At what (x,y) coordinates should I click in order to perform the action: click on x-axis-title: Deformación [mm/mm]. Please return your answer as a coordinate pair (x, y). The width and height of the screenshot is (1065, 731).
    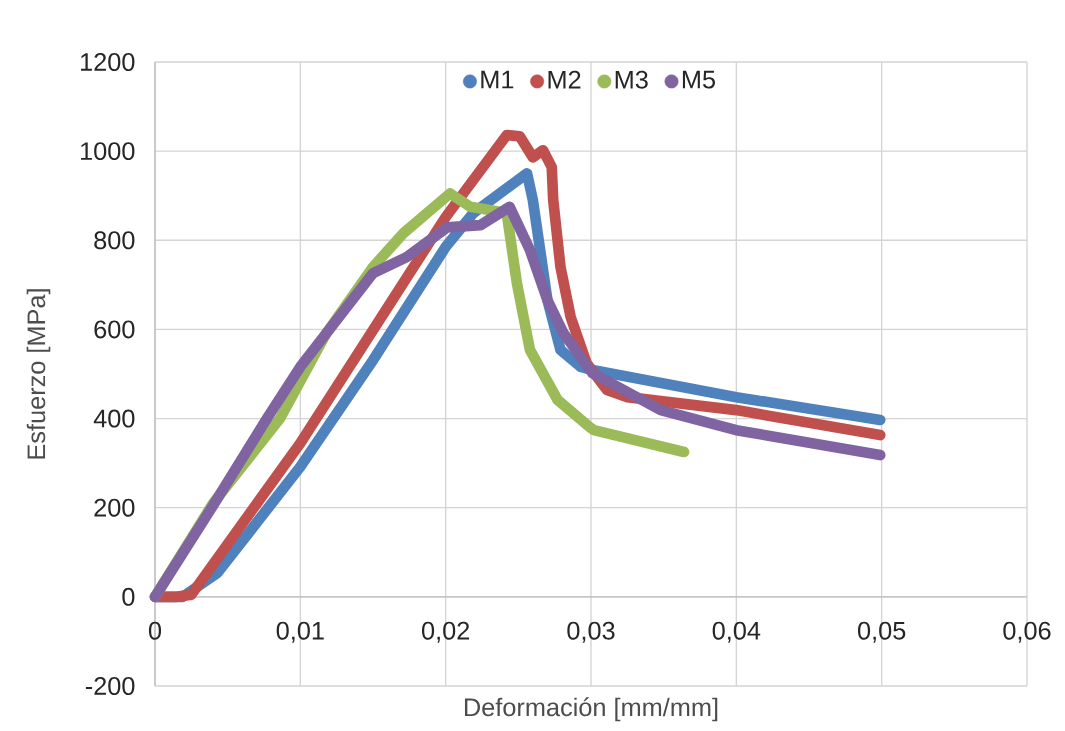
    Looking at the image, I should click on (591, 709).